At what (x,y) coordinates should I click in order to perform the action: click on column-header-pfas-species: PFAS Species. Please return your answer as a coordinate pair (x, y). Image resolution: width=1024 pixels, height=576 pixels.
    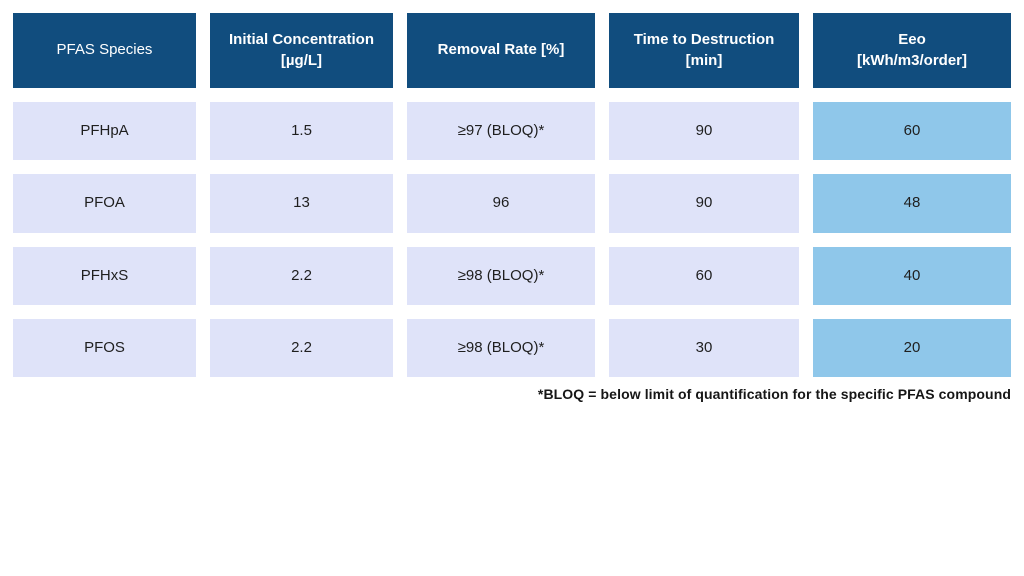
    Looking at the image, I should click on (104, 50).